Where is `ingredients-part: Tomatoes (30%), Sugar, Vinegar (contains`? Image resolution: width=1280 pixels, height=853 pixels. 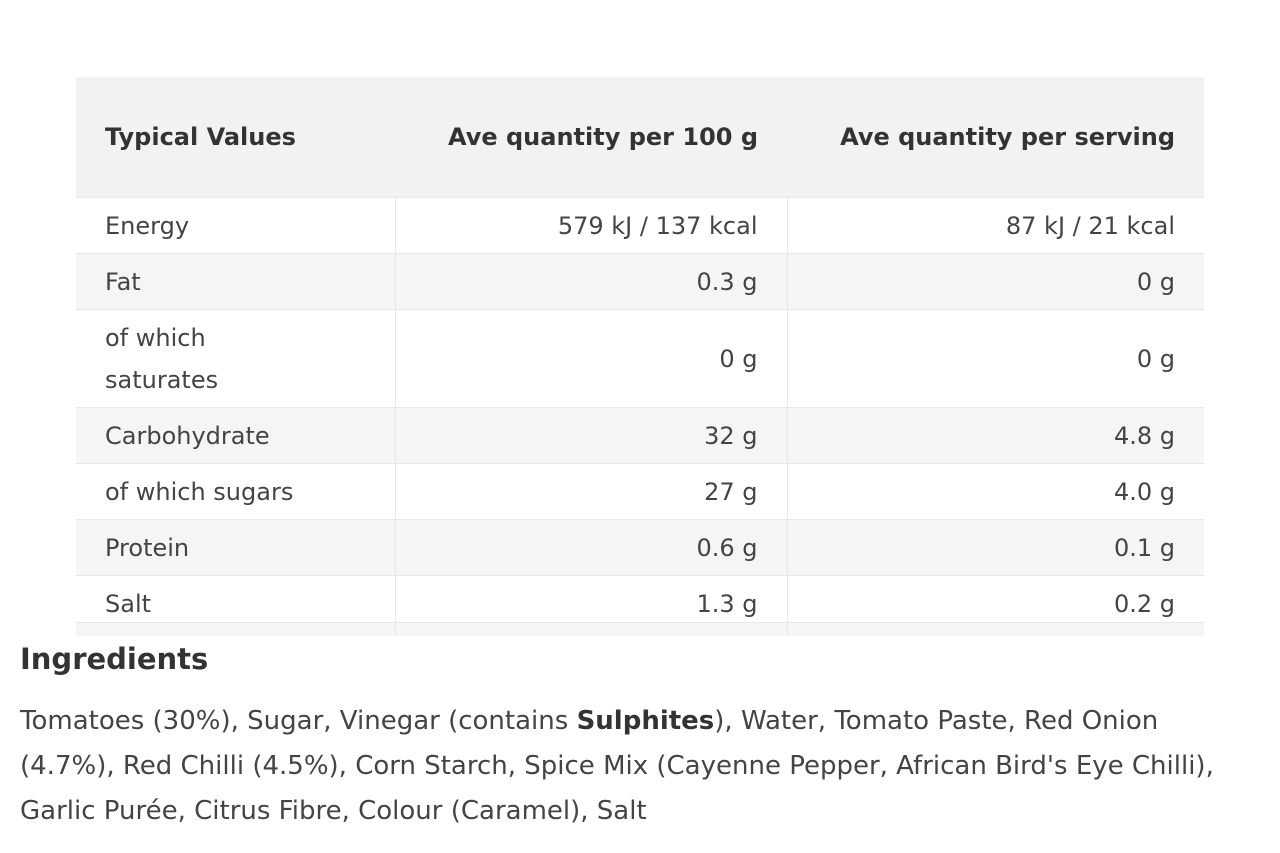
ingredients-part: Tomatoes (30%), Sugar, Vinegar (contains is located at coordinates (298, 721).